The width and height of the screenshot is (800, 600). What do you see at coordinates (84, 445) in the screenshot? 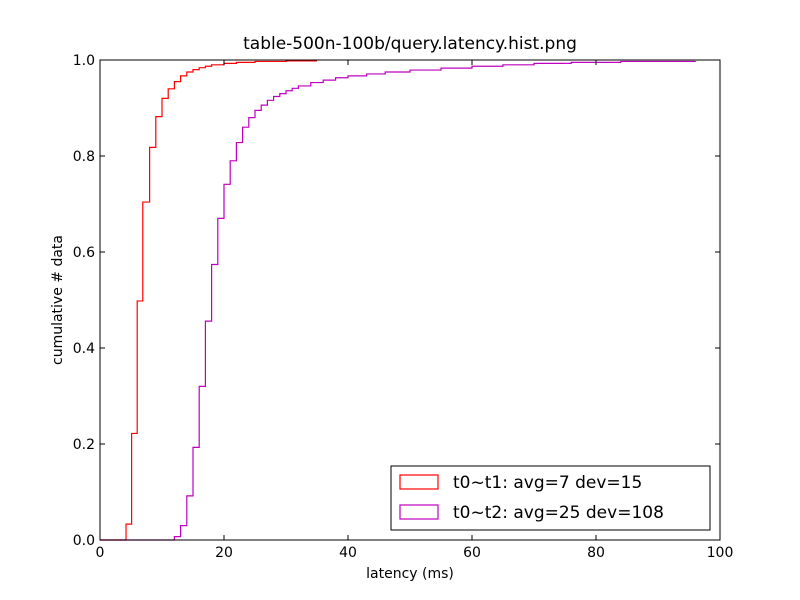
I see `y-tick-label: 0.2` at bounding box center [84, 445].